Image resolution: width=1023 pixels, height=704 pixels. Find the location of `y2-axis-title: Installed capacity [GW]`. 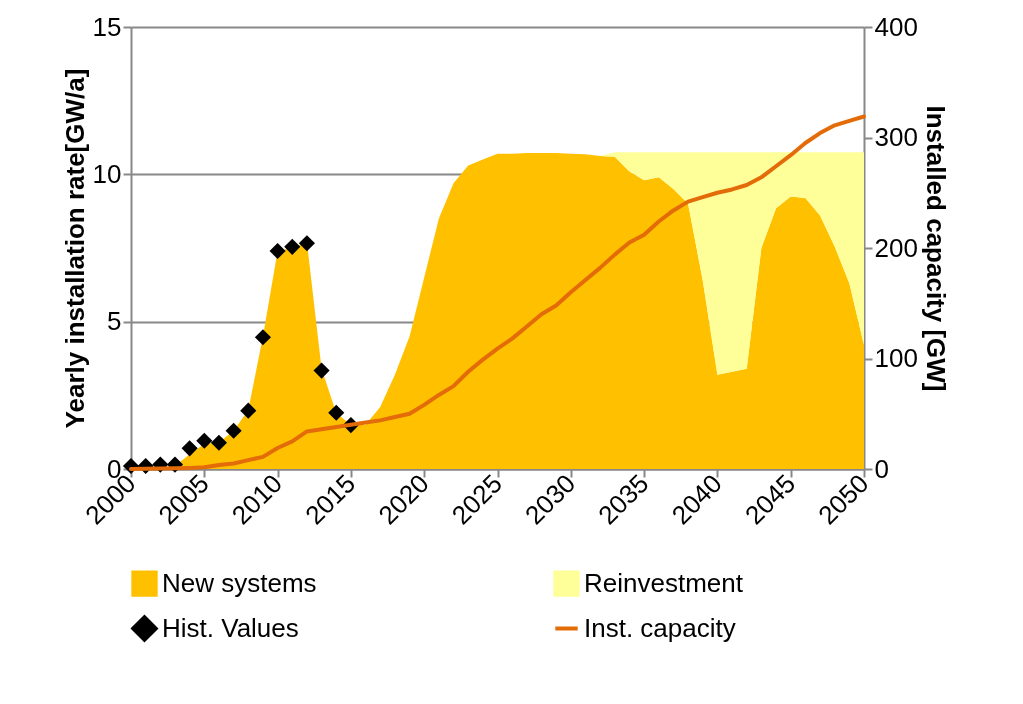

y2-axis-title: Installed capacity [GW] is located at coordinates (935, 248).